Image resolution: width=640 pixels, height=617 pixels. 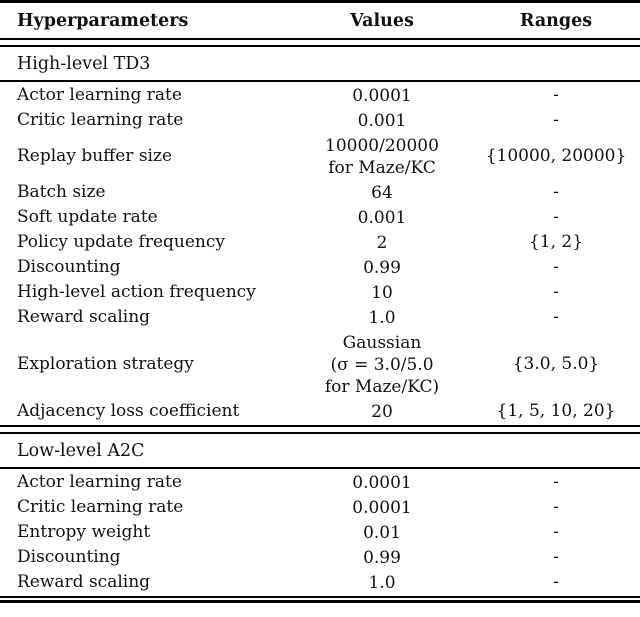 What do you see at coordinates (320, 39) in the screenshot?
I see `header-double-rule-top` at bounding box center [320, 39].